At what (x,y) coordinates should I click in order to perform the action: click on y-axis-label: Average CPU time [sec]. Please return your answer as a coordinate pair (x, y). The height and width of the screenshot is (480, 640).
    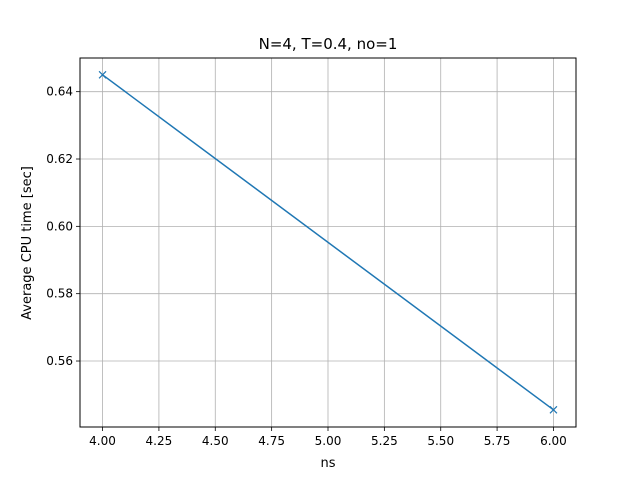
    Looking at the image, I should click on (27, 243).